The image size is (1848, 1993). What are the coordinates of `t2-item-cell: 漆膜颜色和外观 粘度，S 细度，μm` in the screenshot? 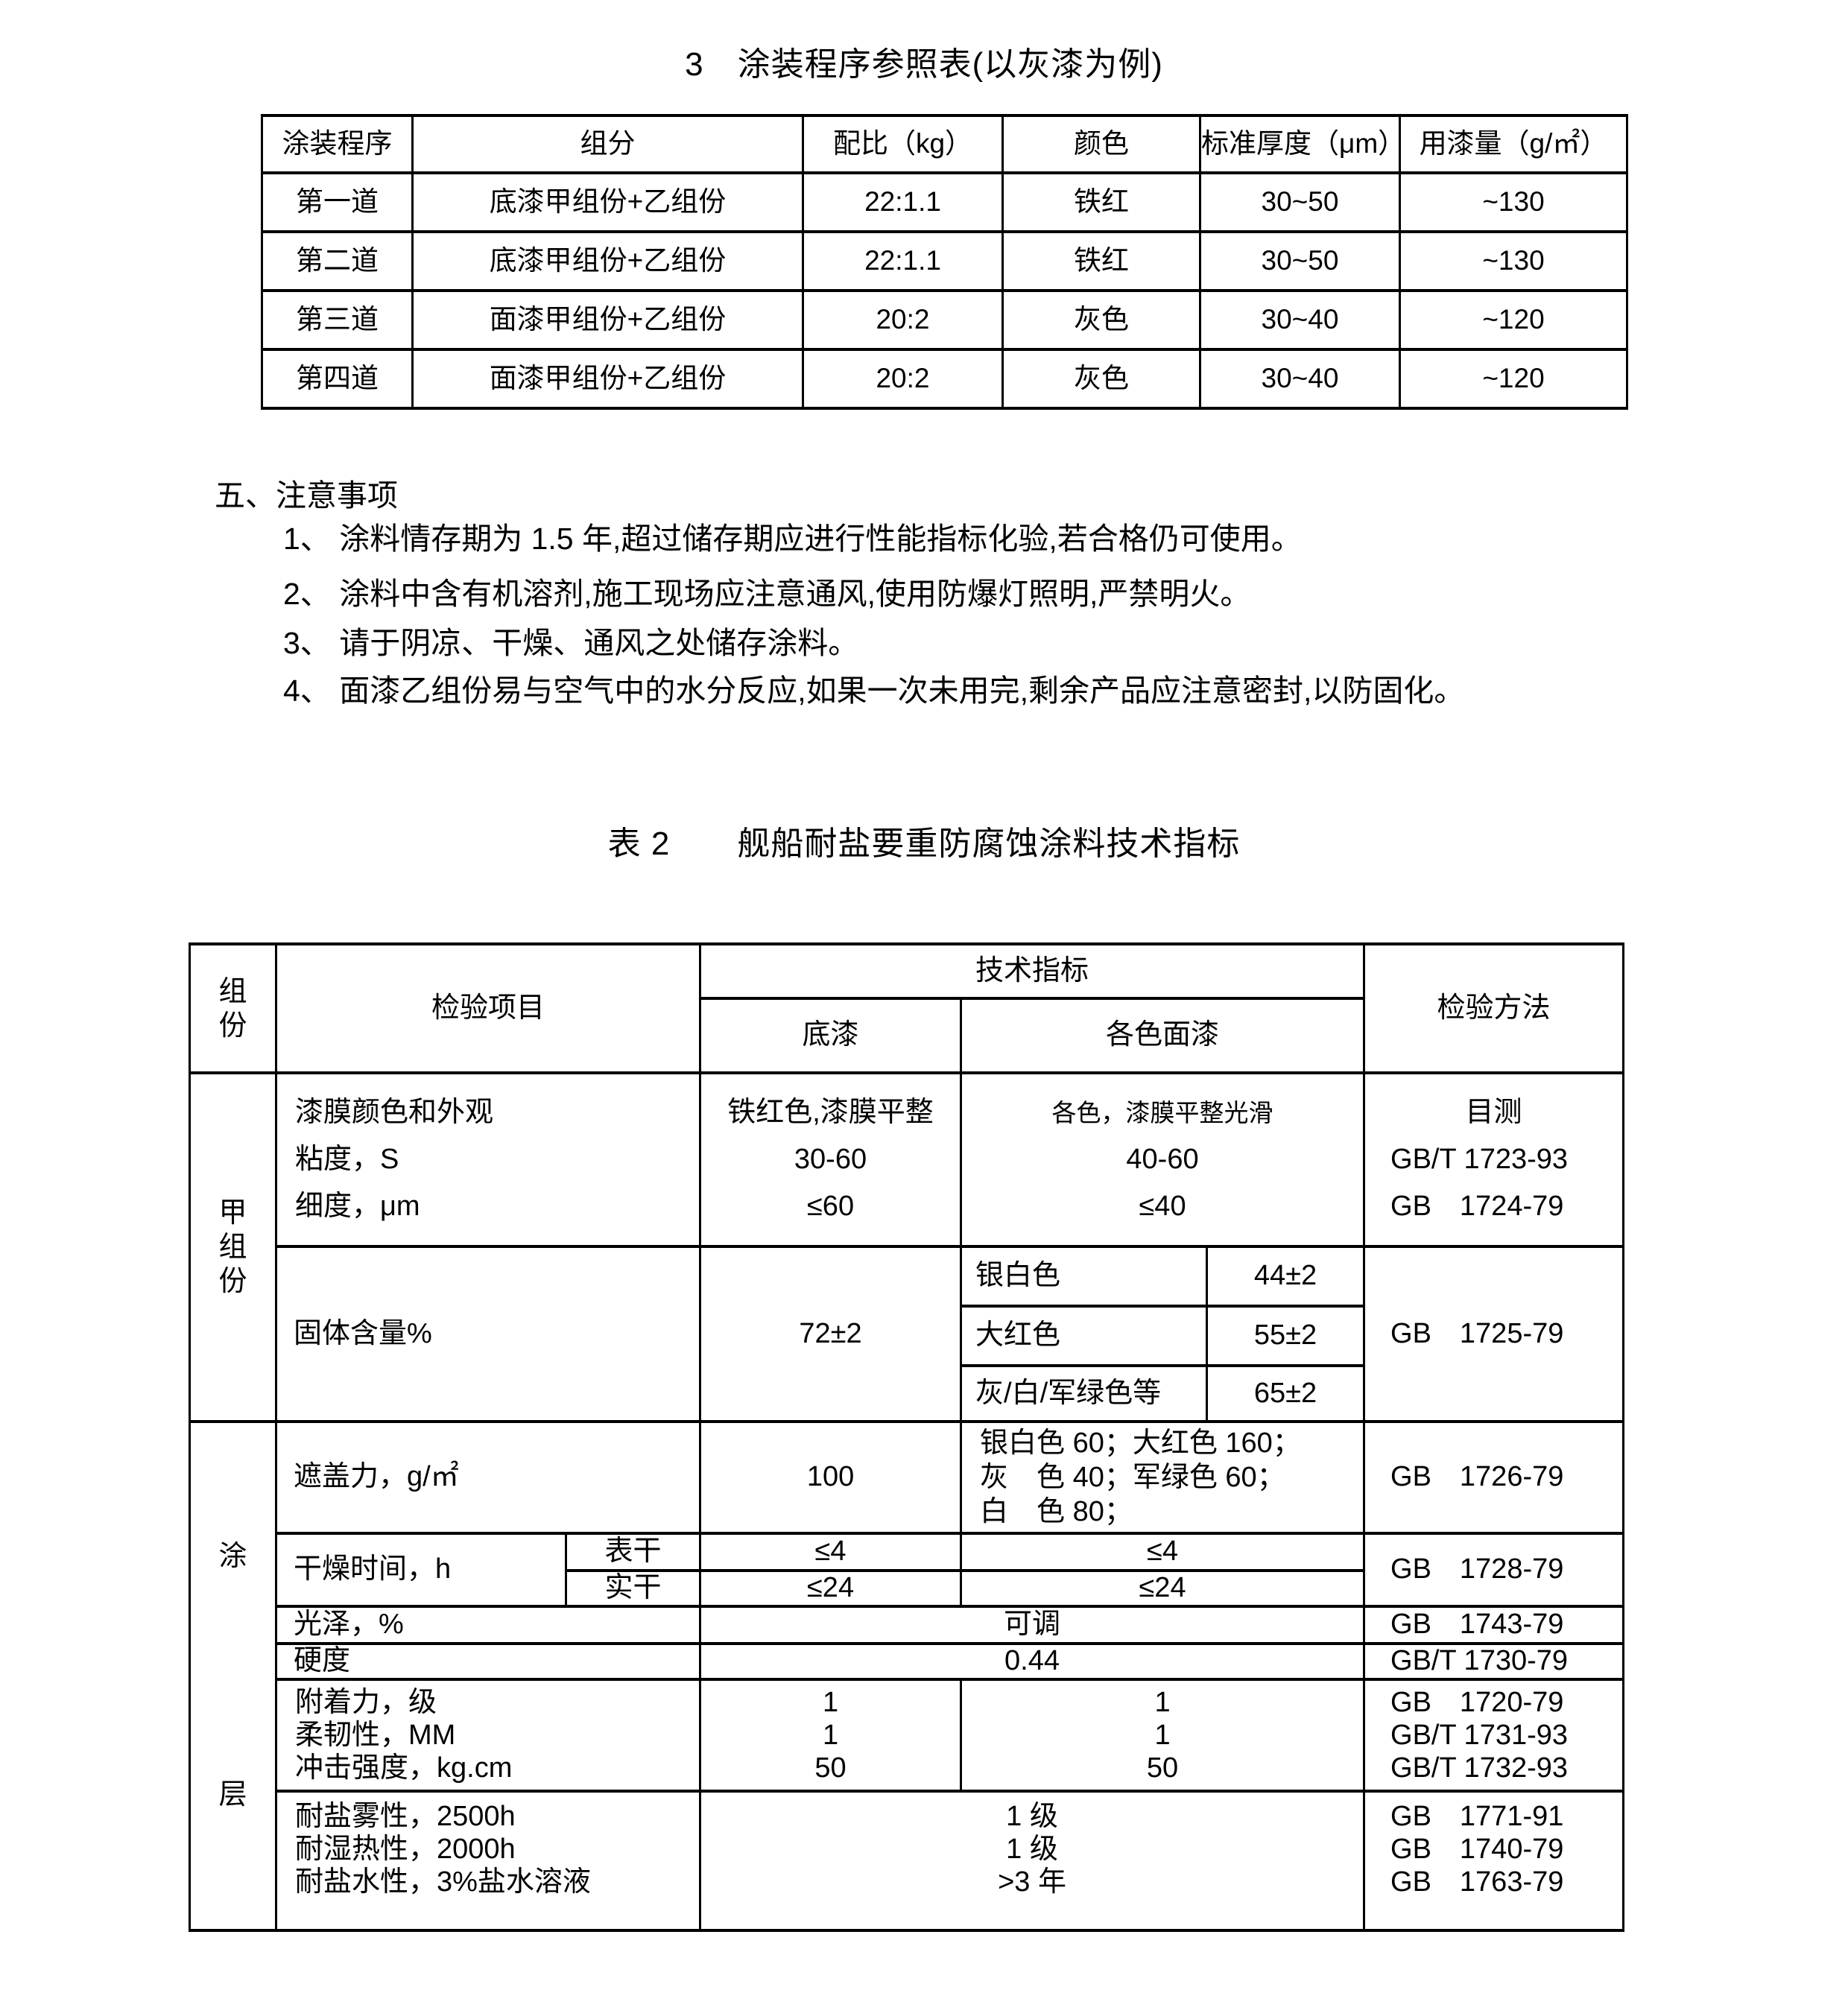 It's located at (488, 1160).